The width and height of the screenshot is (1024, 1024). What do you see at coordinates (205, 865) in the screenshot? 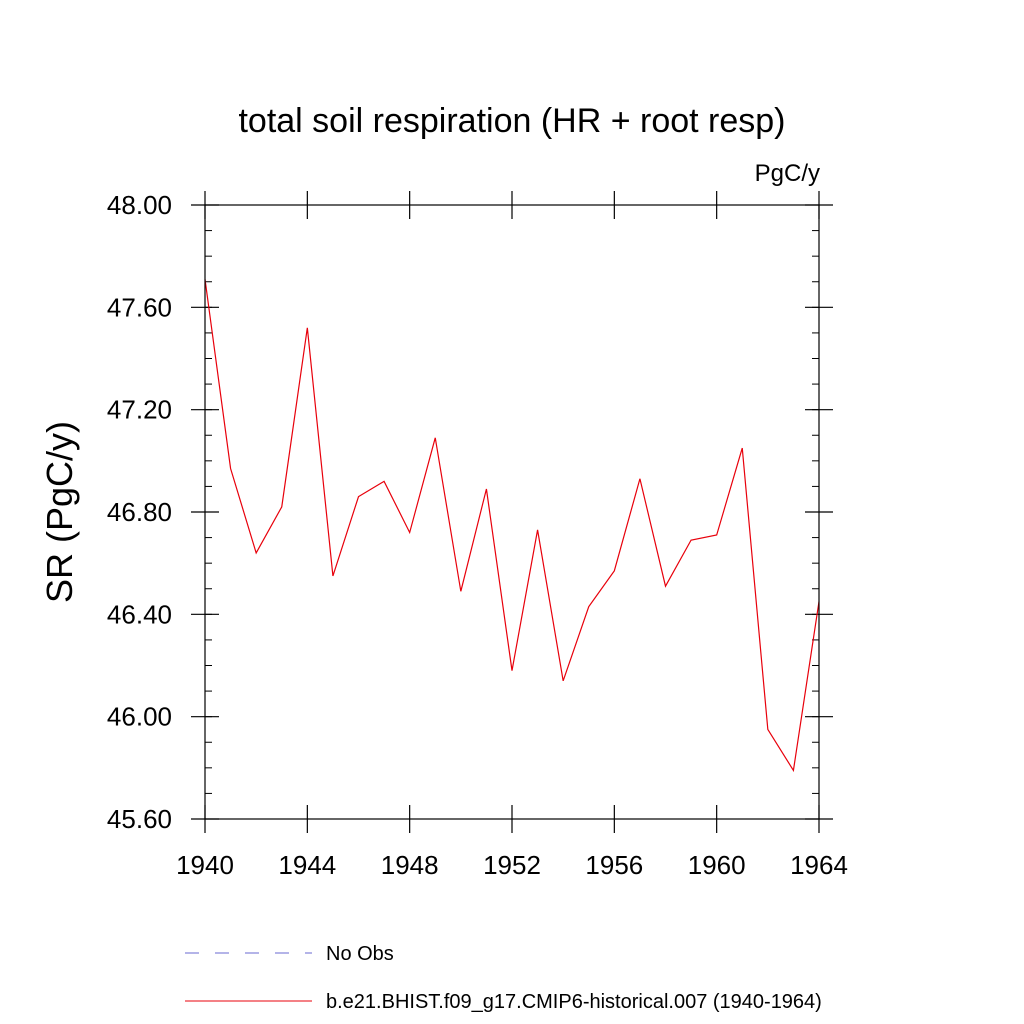
I see `x-tick-label: 1940` at bounding box center [205, 865].